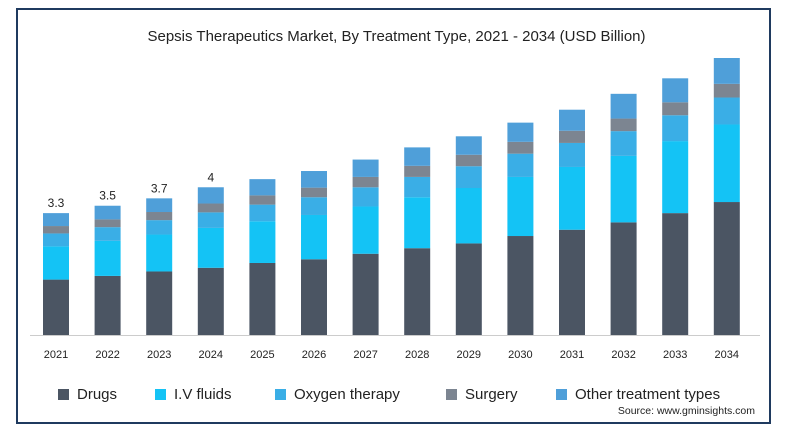  I want to click on bar-segment-i-v-fluids-2032, so click(623, 189).